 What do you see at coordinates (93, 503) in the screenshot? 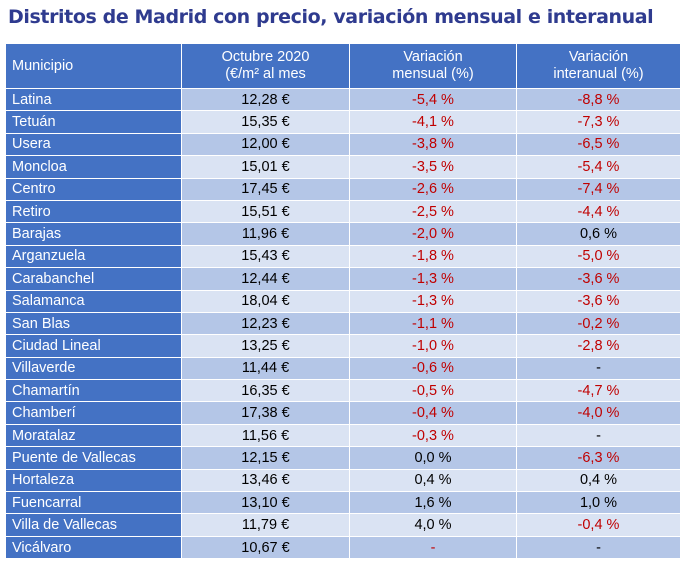
I see `cell-municipio: Fuencarral` at bounding box center [93, 503].